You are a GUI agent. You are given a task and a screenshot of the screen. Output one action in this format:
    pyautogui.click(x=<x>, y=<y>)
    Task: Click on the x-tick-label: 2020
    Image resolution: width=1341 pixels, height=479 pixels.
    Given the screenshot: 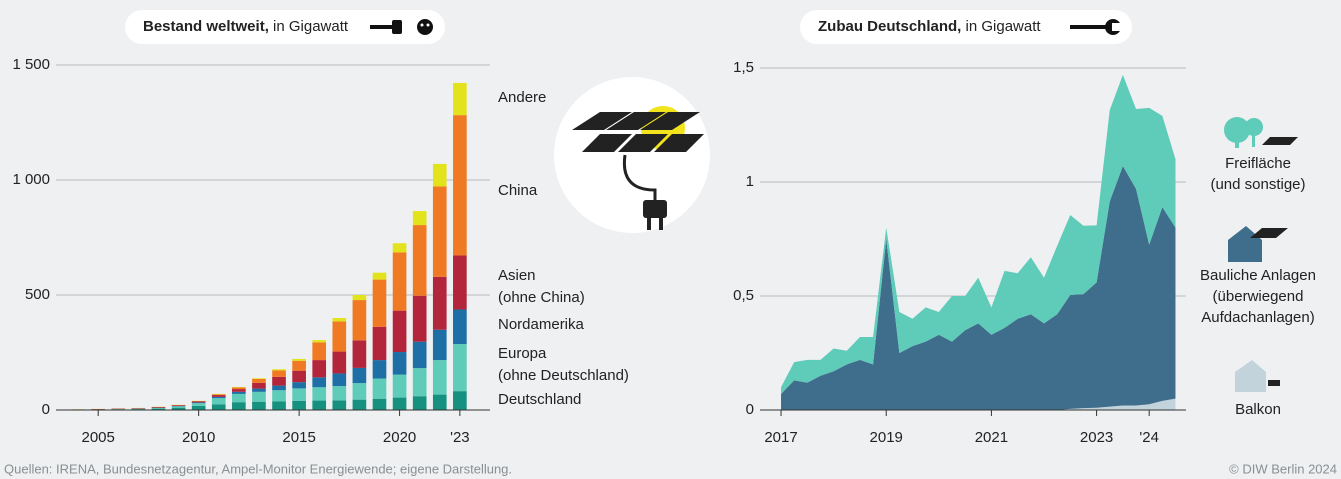 What is the action you would take?
    pyautogui.click(x=399, y=437)
    